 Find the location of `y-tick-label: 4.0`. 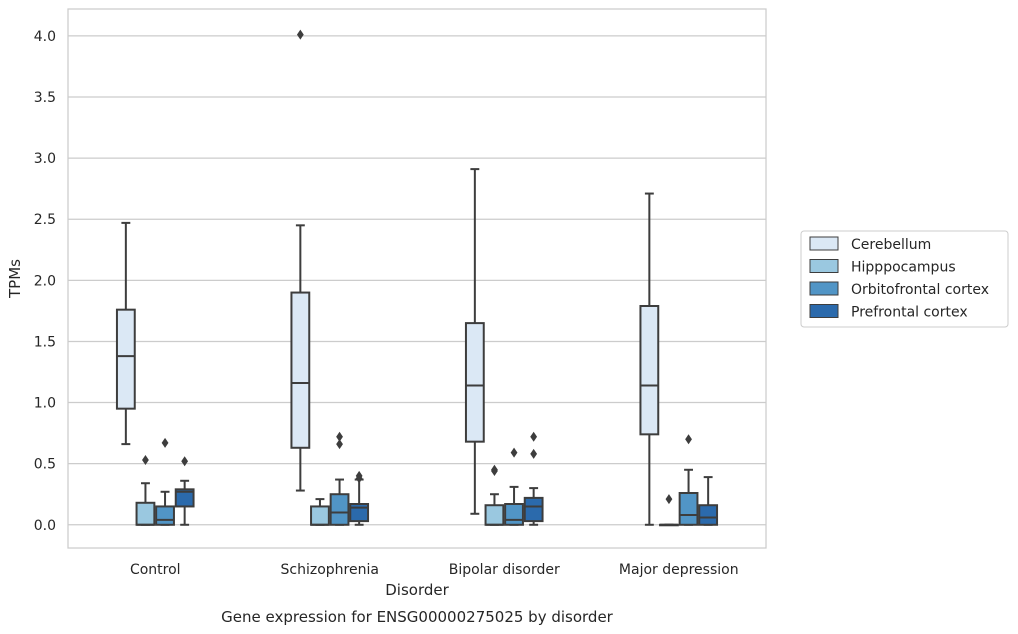

y-tick-label: 4.0 is located at coordinates (45, 37).